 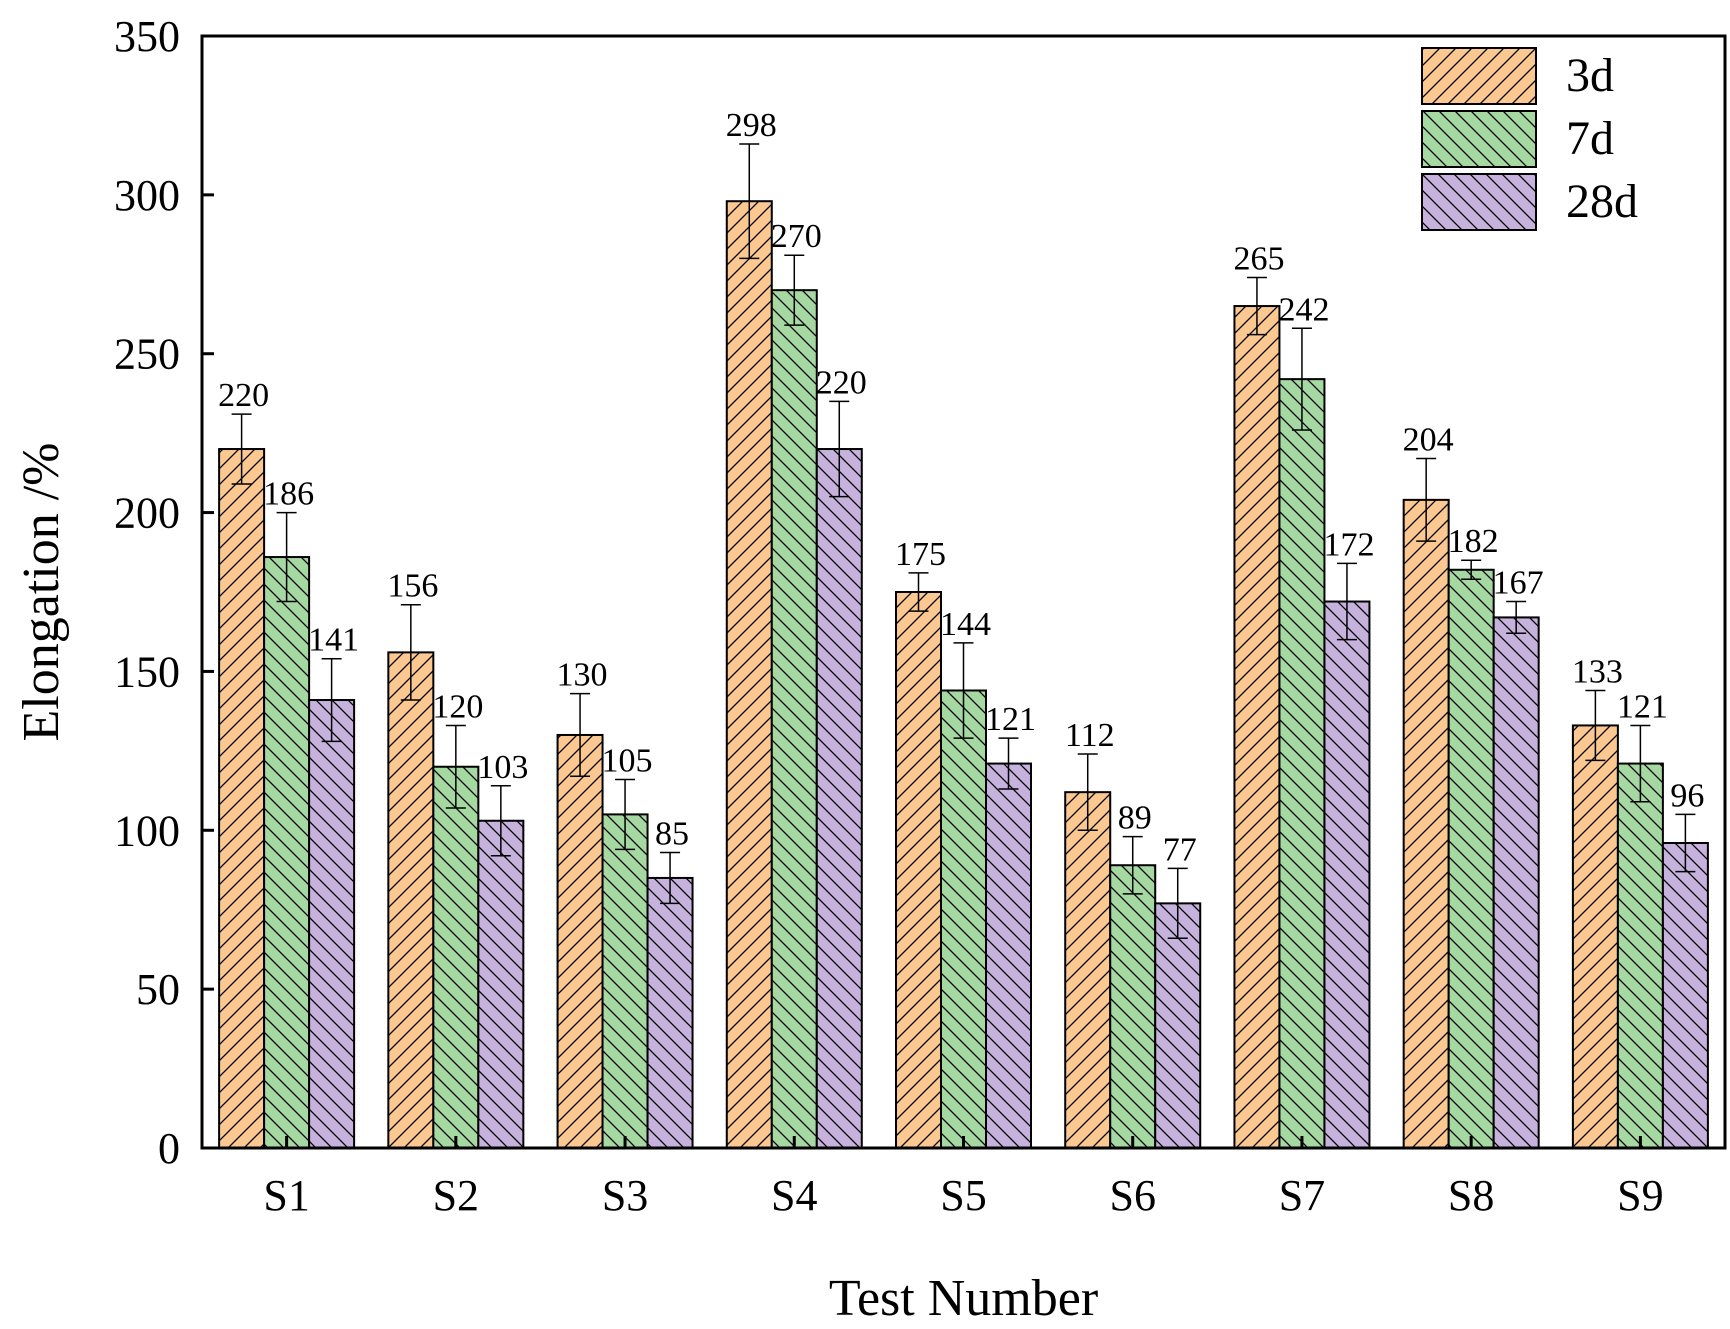 What do you see at coordinates (751, 125) in the screenshot?
I see `data-label-3d-S4: 298` at bounding box center [751, 125].